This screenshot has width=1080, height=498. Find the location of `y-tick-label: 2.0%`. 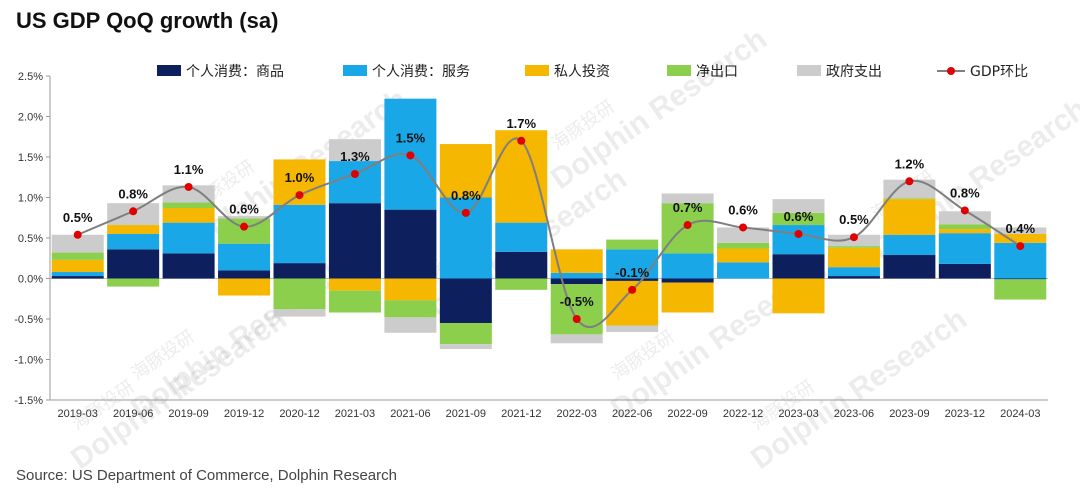

y-tick-label: 2.0% is located at coordinates (30, 118).